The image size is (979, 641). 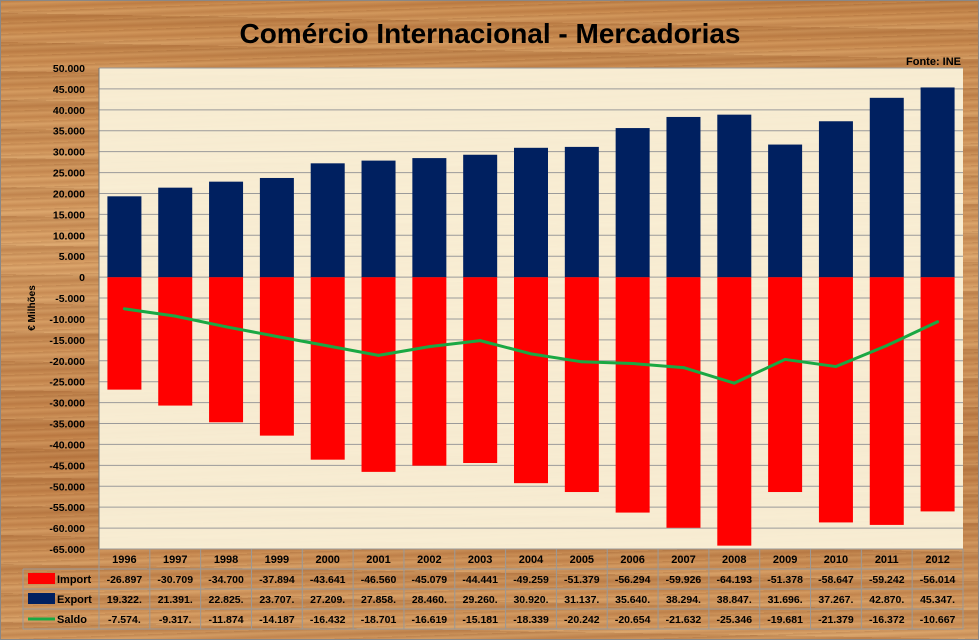 What do you see at coordinates (429, 600) in the screenshot?
I see `data-table-value: 28.460.` at bounding box center [429, 600].